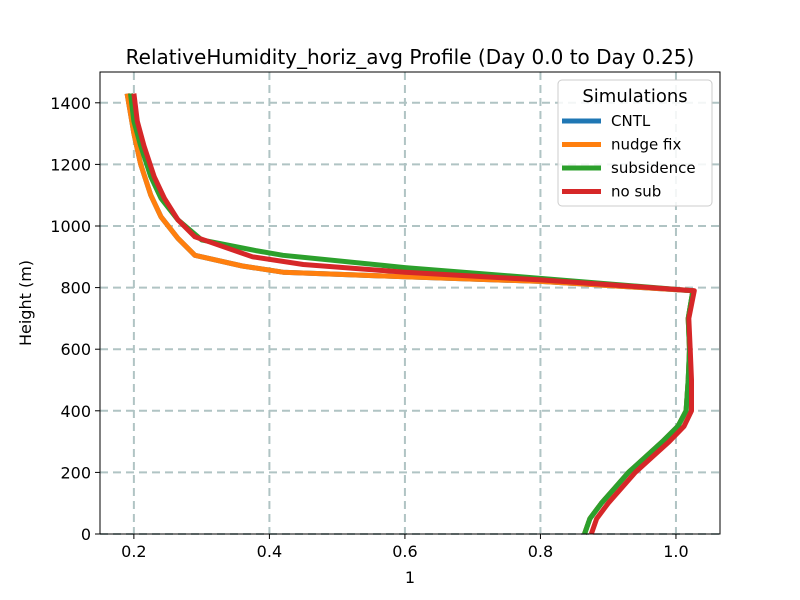 The width and height of the screenshot is (800, 600). Describe the element at coordinates (70, 164) in the screenshot. I see `y-tick-label: 1200` at that location.